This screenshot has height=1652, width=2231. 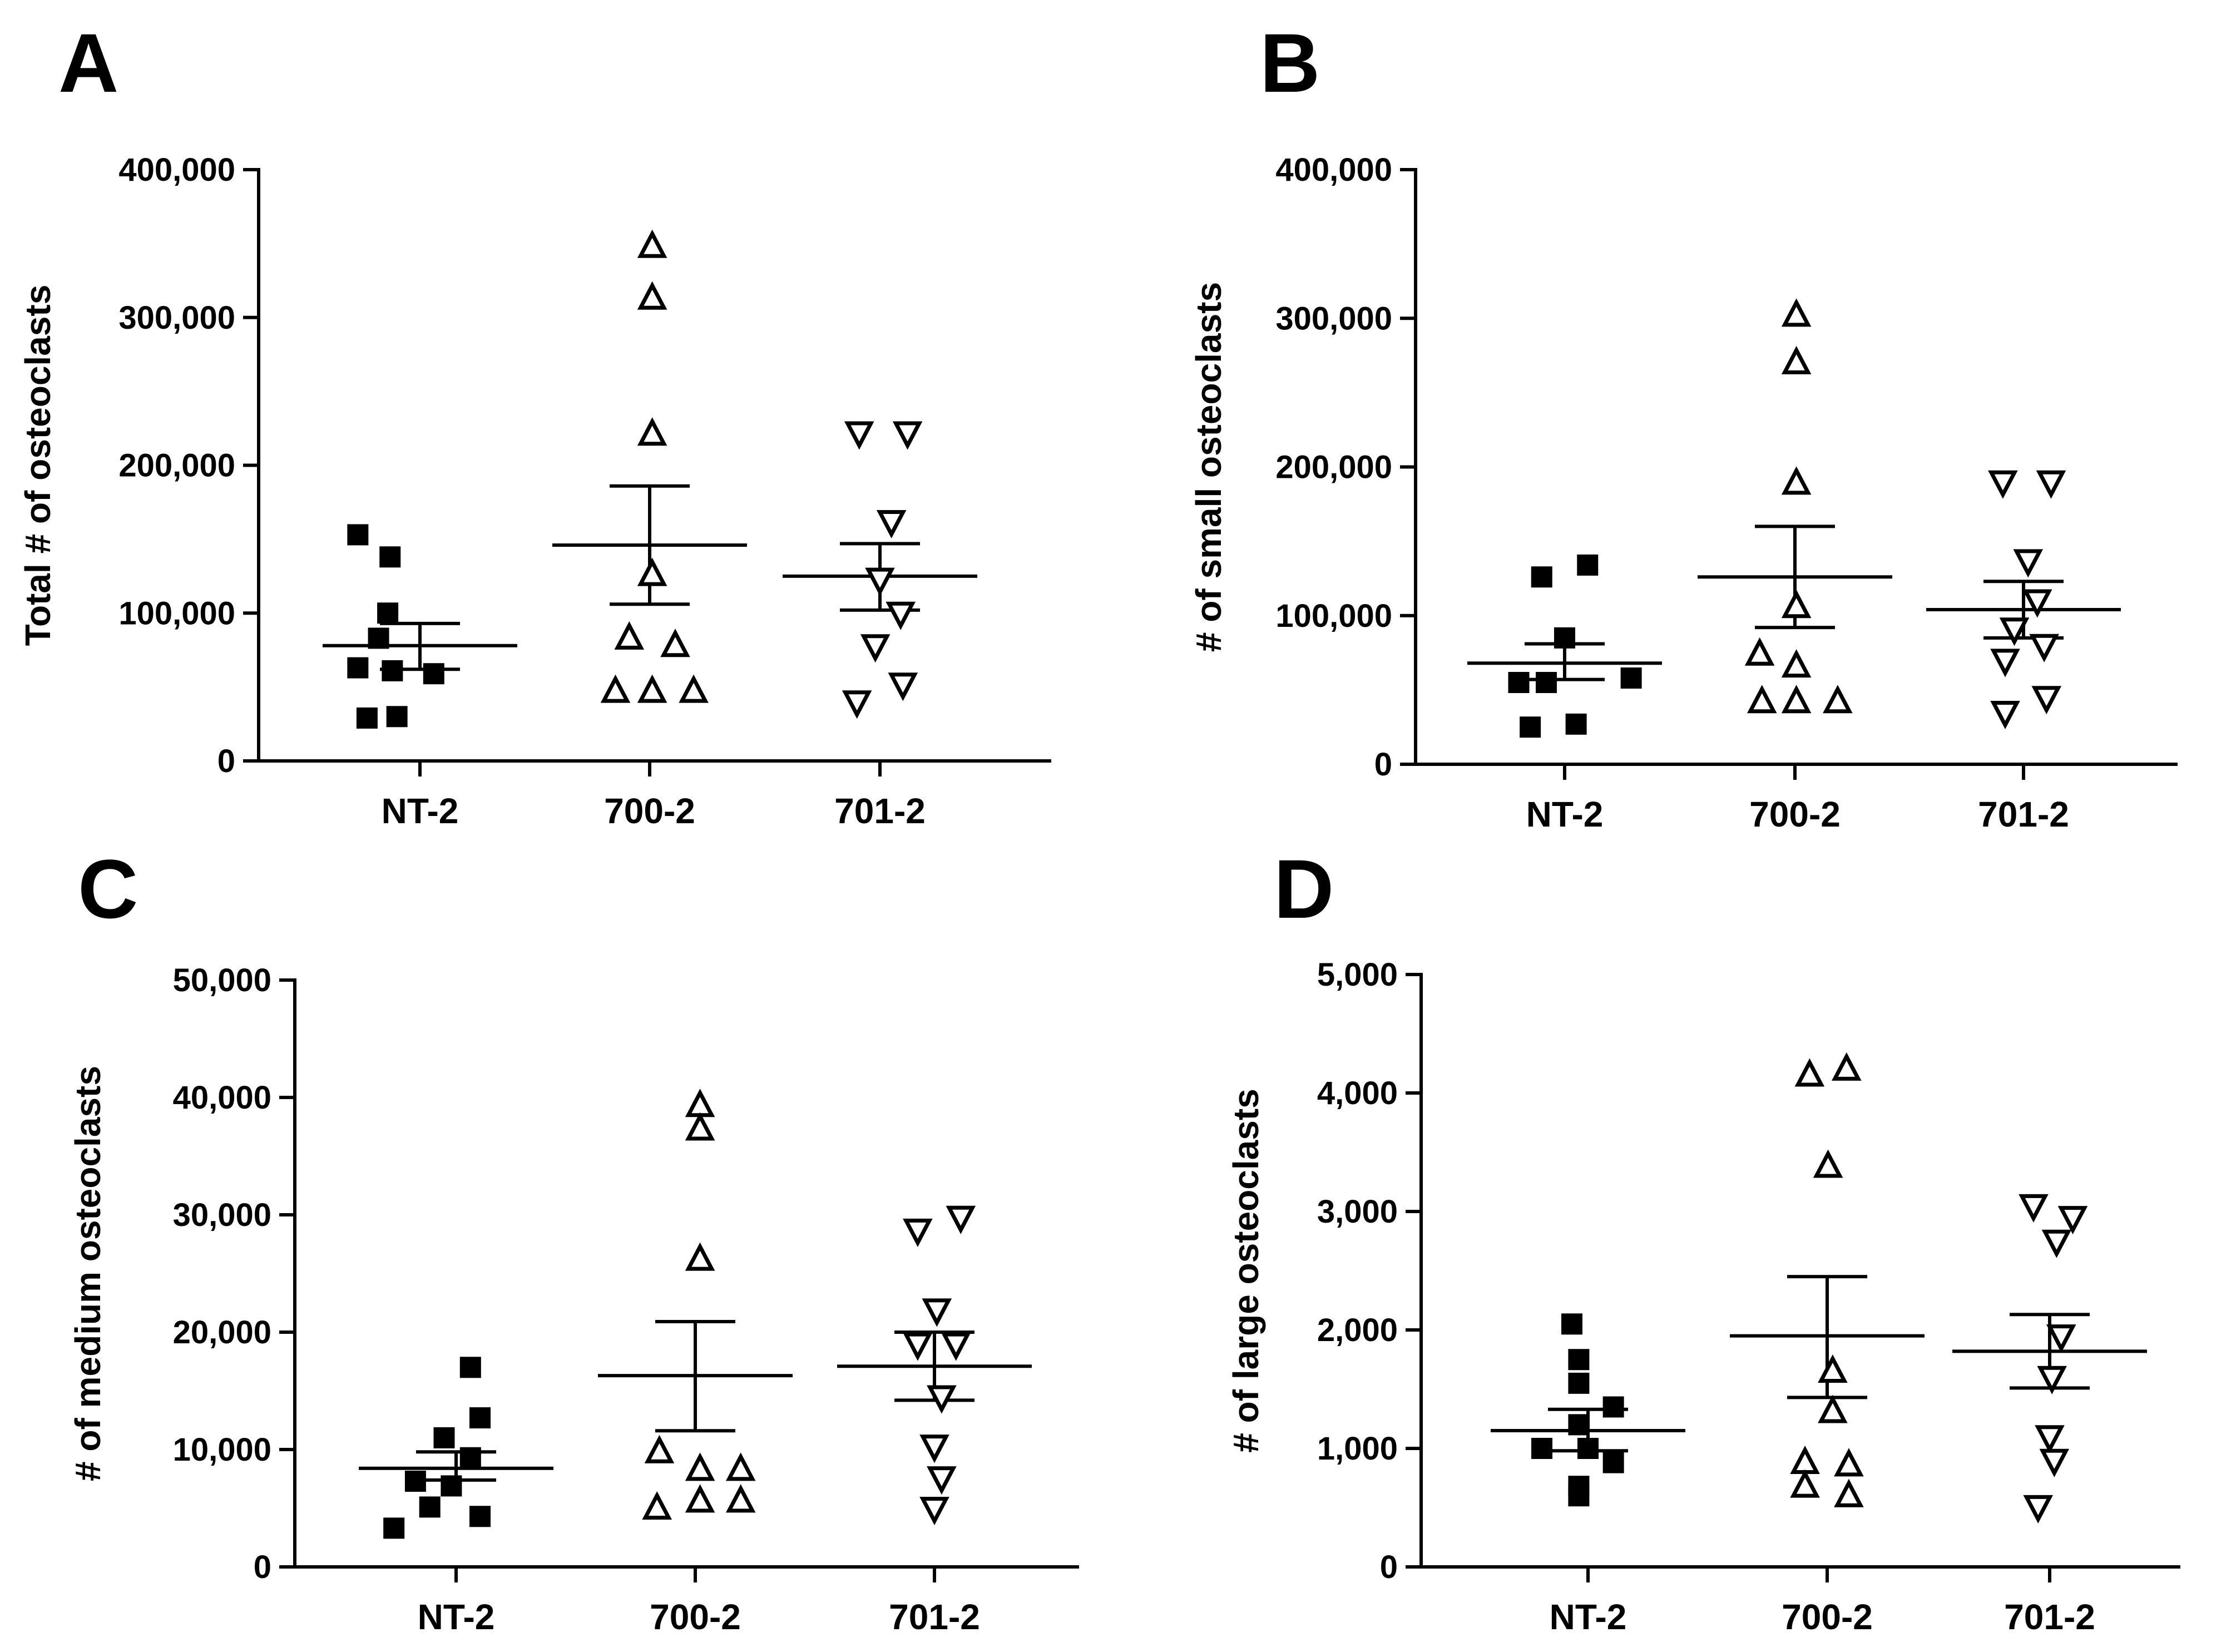 What do you see at coordinates (38, 465) in the screenshot?
I see `y-axis-title: Total # of osteoclasts` at bounding box center [38, 465].